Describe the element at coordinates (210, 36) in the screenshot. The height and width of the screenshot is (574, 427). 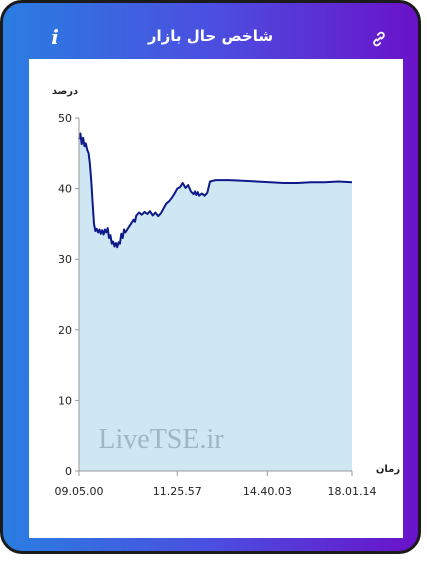
I see `page-title: شاخص حال بازار` at that location.